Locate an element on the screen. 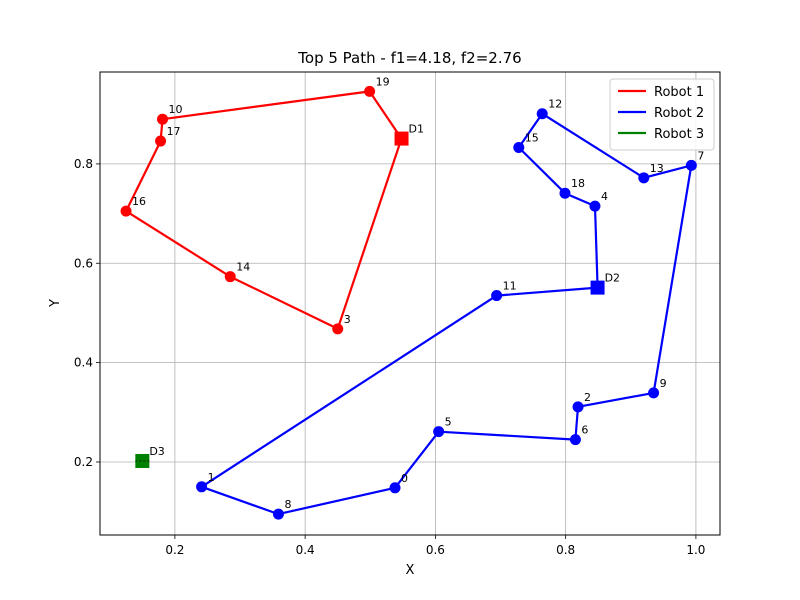 The width and height of the screenshot is (800, 600). robot-2-point-label: 5 is located at coordinates (448, 422).